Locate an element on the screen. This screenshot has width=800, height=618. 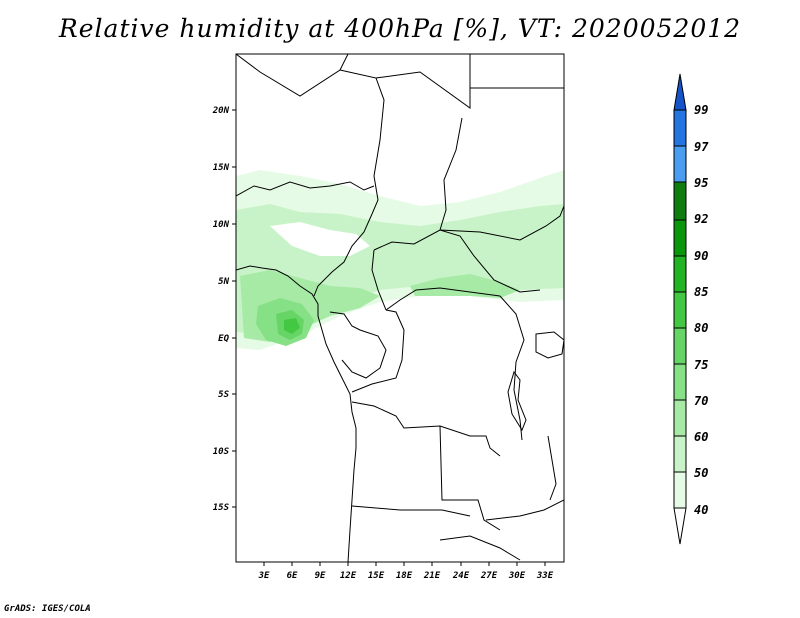
lat-label-15n: 15N is located at coordinates (221, 168).